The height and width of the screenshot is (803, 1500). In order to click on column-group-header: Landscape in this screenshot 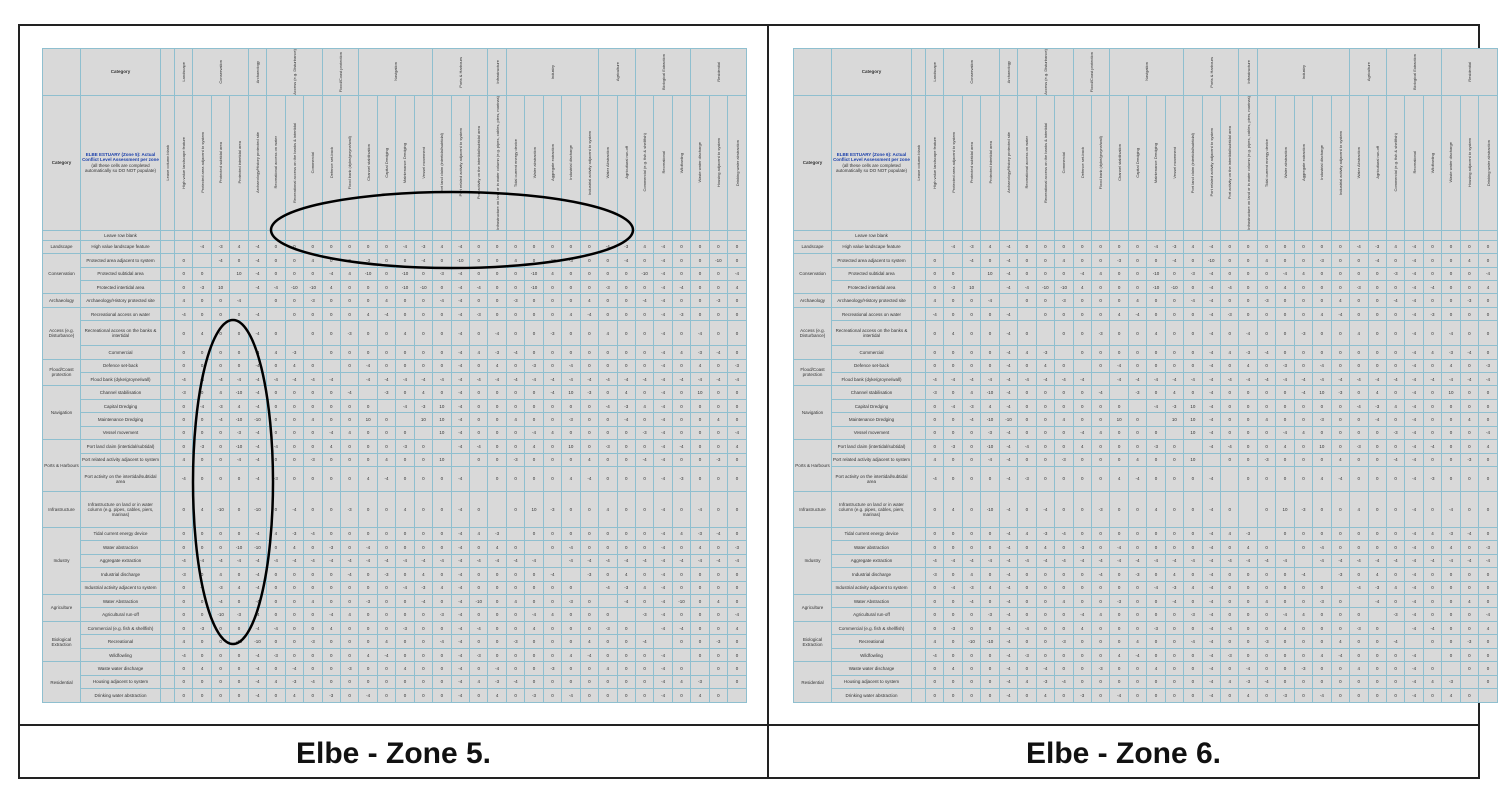, I will do `click(183, 72)`.